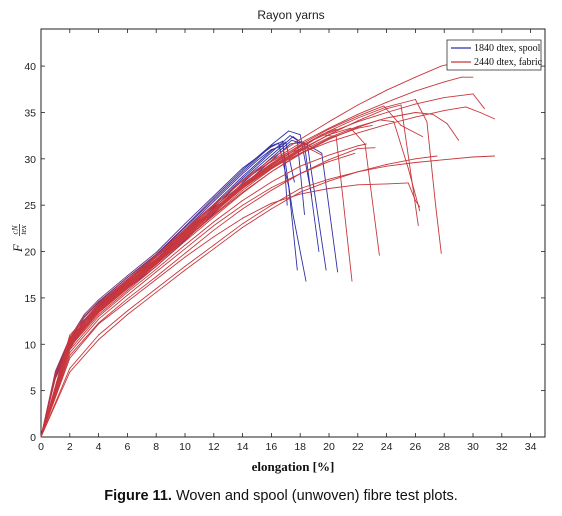  What do you see at coordinates (508, 62) in the screenshot?
I see `legend-label-fabric: 2440 dtex, fabric` at bounding box center [508, 62].